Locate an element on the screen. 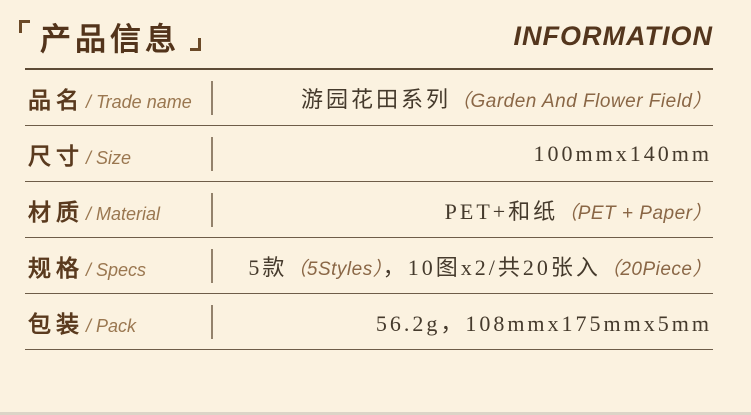 The width and height of the screenshot is (751, 415). page-title: 产品信息 is located at coordinates (110, 36).